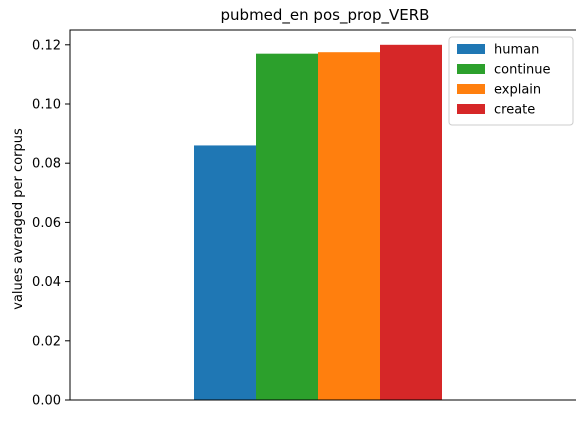 The image size is (576, 422). What do you see at coordinates (517, 90) in the screenshot?
I see `legend-label-explain: explain` at bounding box center [517, 90].